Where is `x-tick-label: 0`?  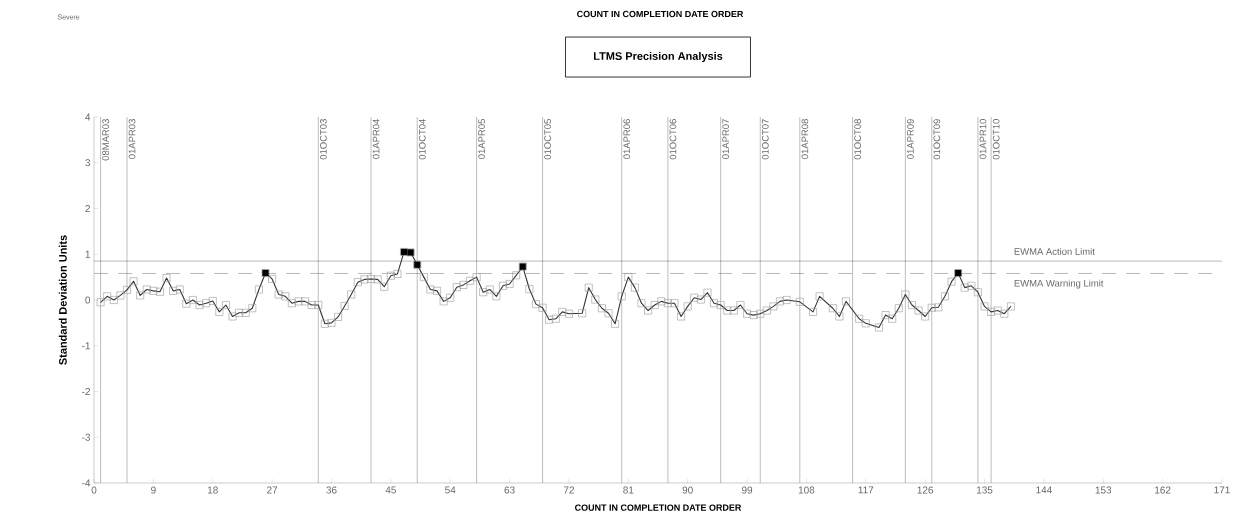
x-tick-label: 0 is located at coordinates (94, 490).